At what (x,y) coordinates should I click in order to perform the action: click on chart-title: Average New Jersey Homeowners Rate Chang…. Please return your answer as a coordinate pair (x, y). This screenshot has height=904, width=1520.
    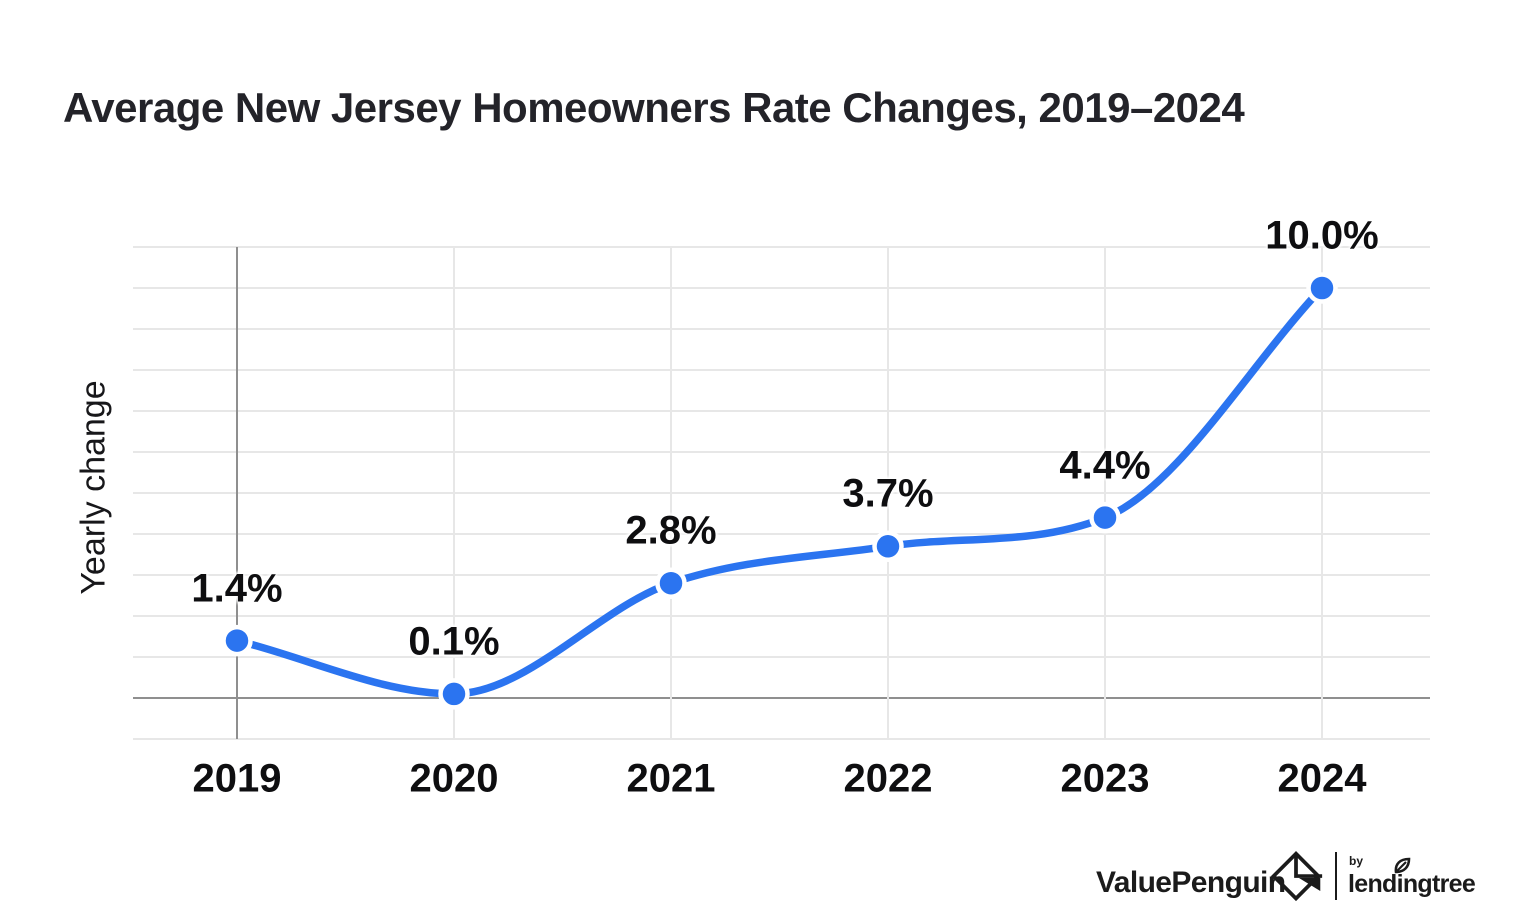
    Looking at the image, I should click on (654, 107).